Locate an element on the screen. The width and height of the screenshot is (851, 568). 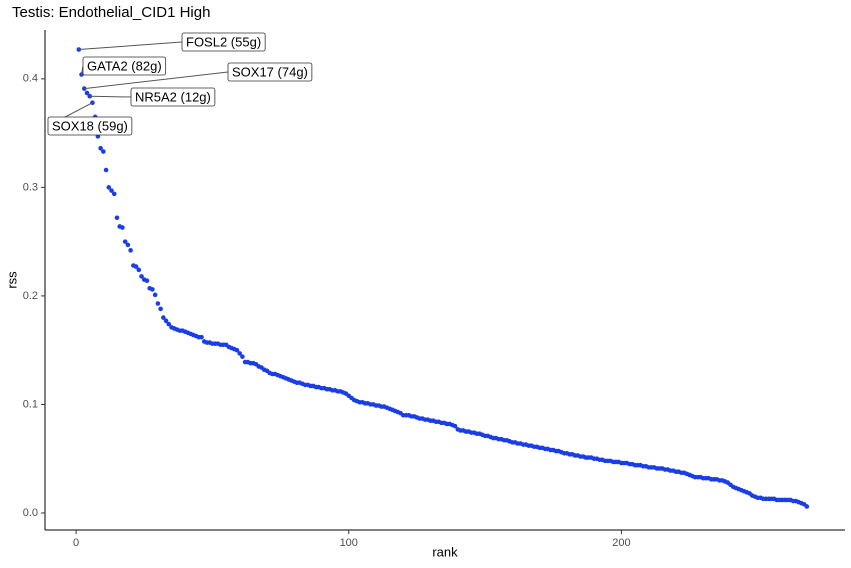
x-tick-label: 100 is located at coordinates (349, 543).